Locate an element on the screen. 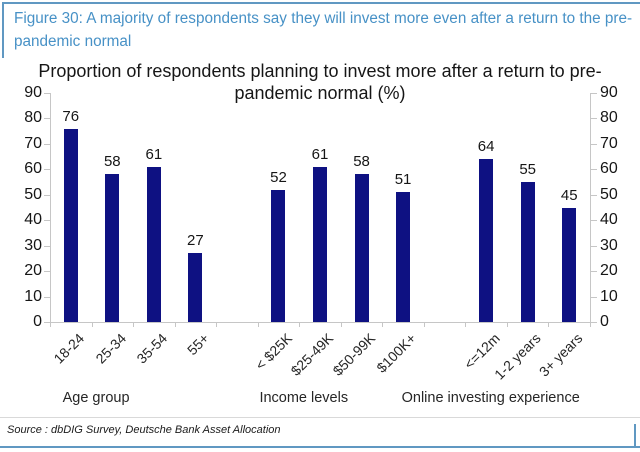 Image resolution: width=640 pixels, height=452 pixels. y-axis-right-line is located at coordinates (590, 207).